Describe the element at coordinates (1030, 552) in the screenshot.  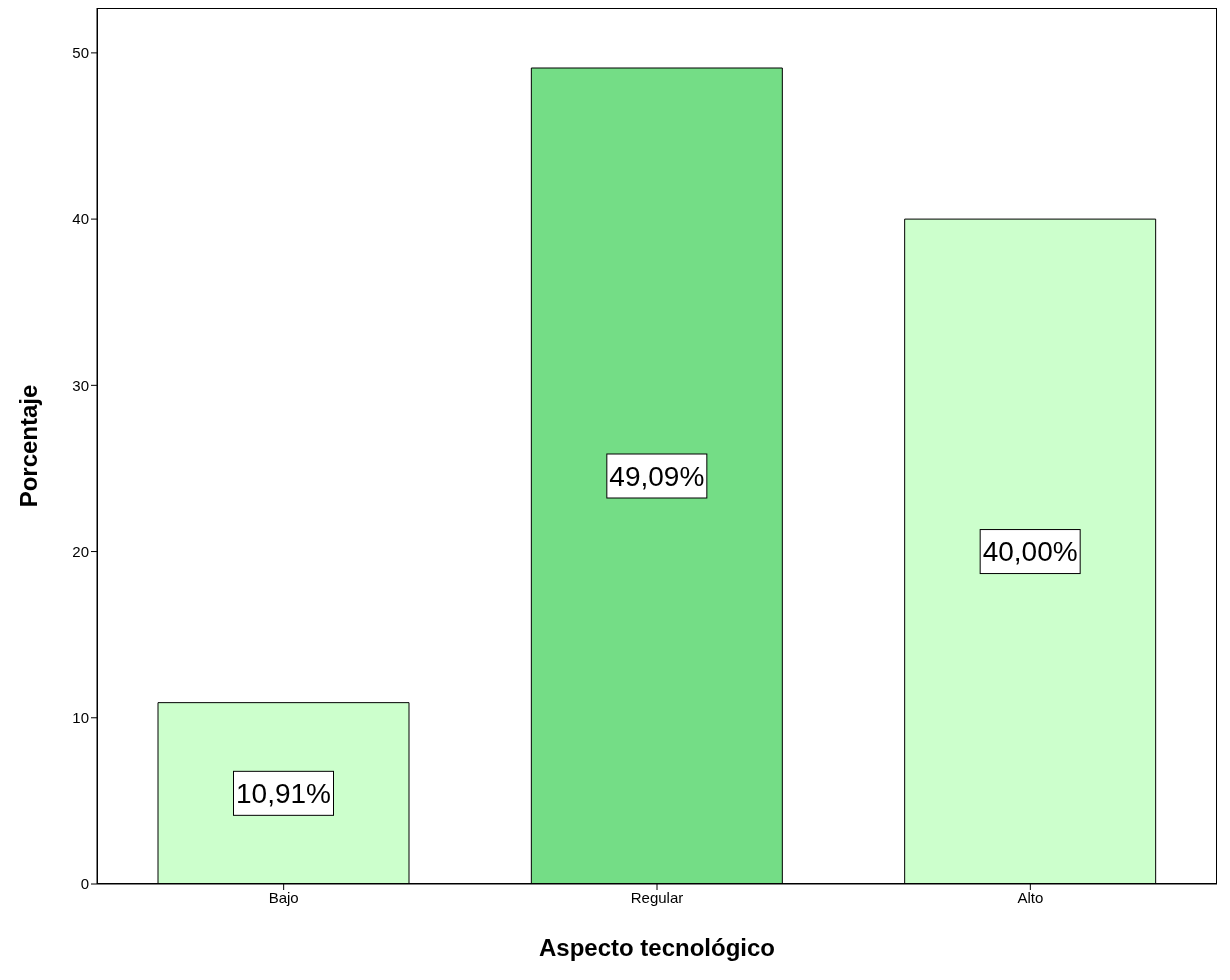
I see `data-label: 40,00%` at that location.